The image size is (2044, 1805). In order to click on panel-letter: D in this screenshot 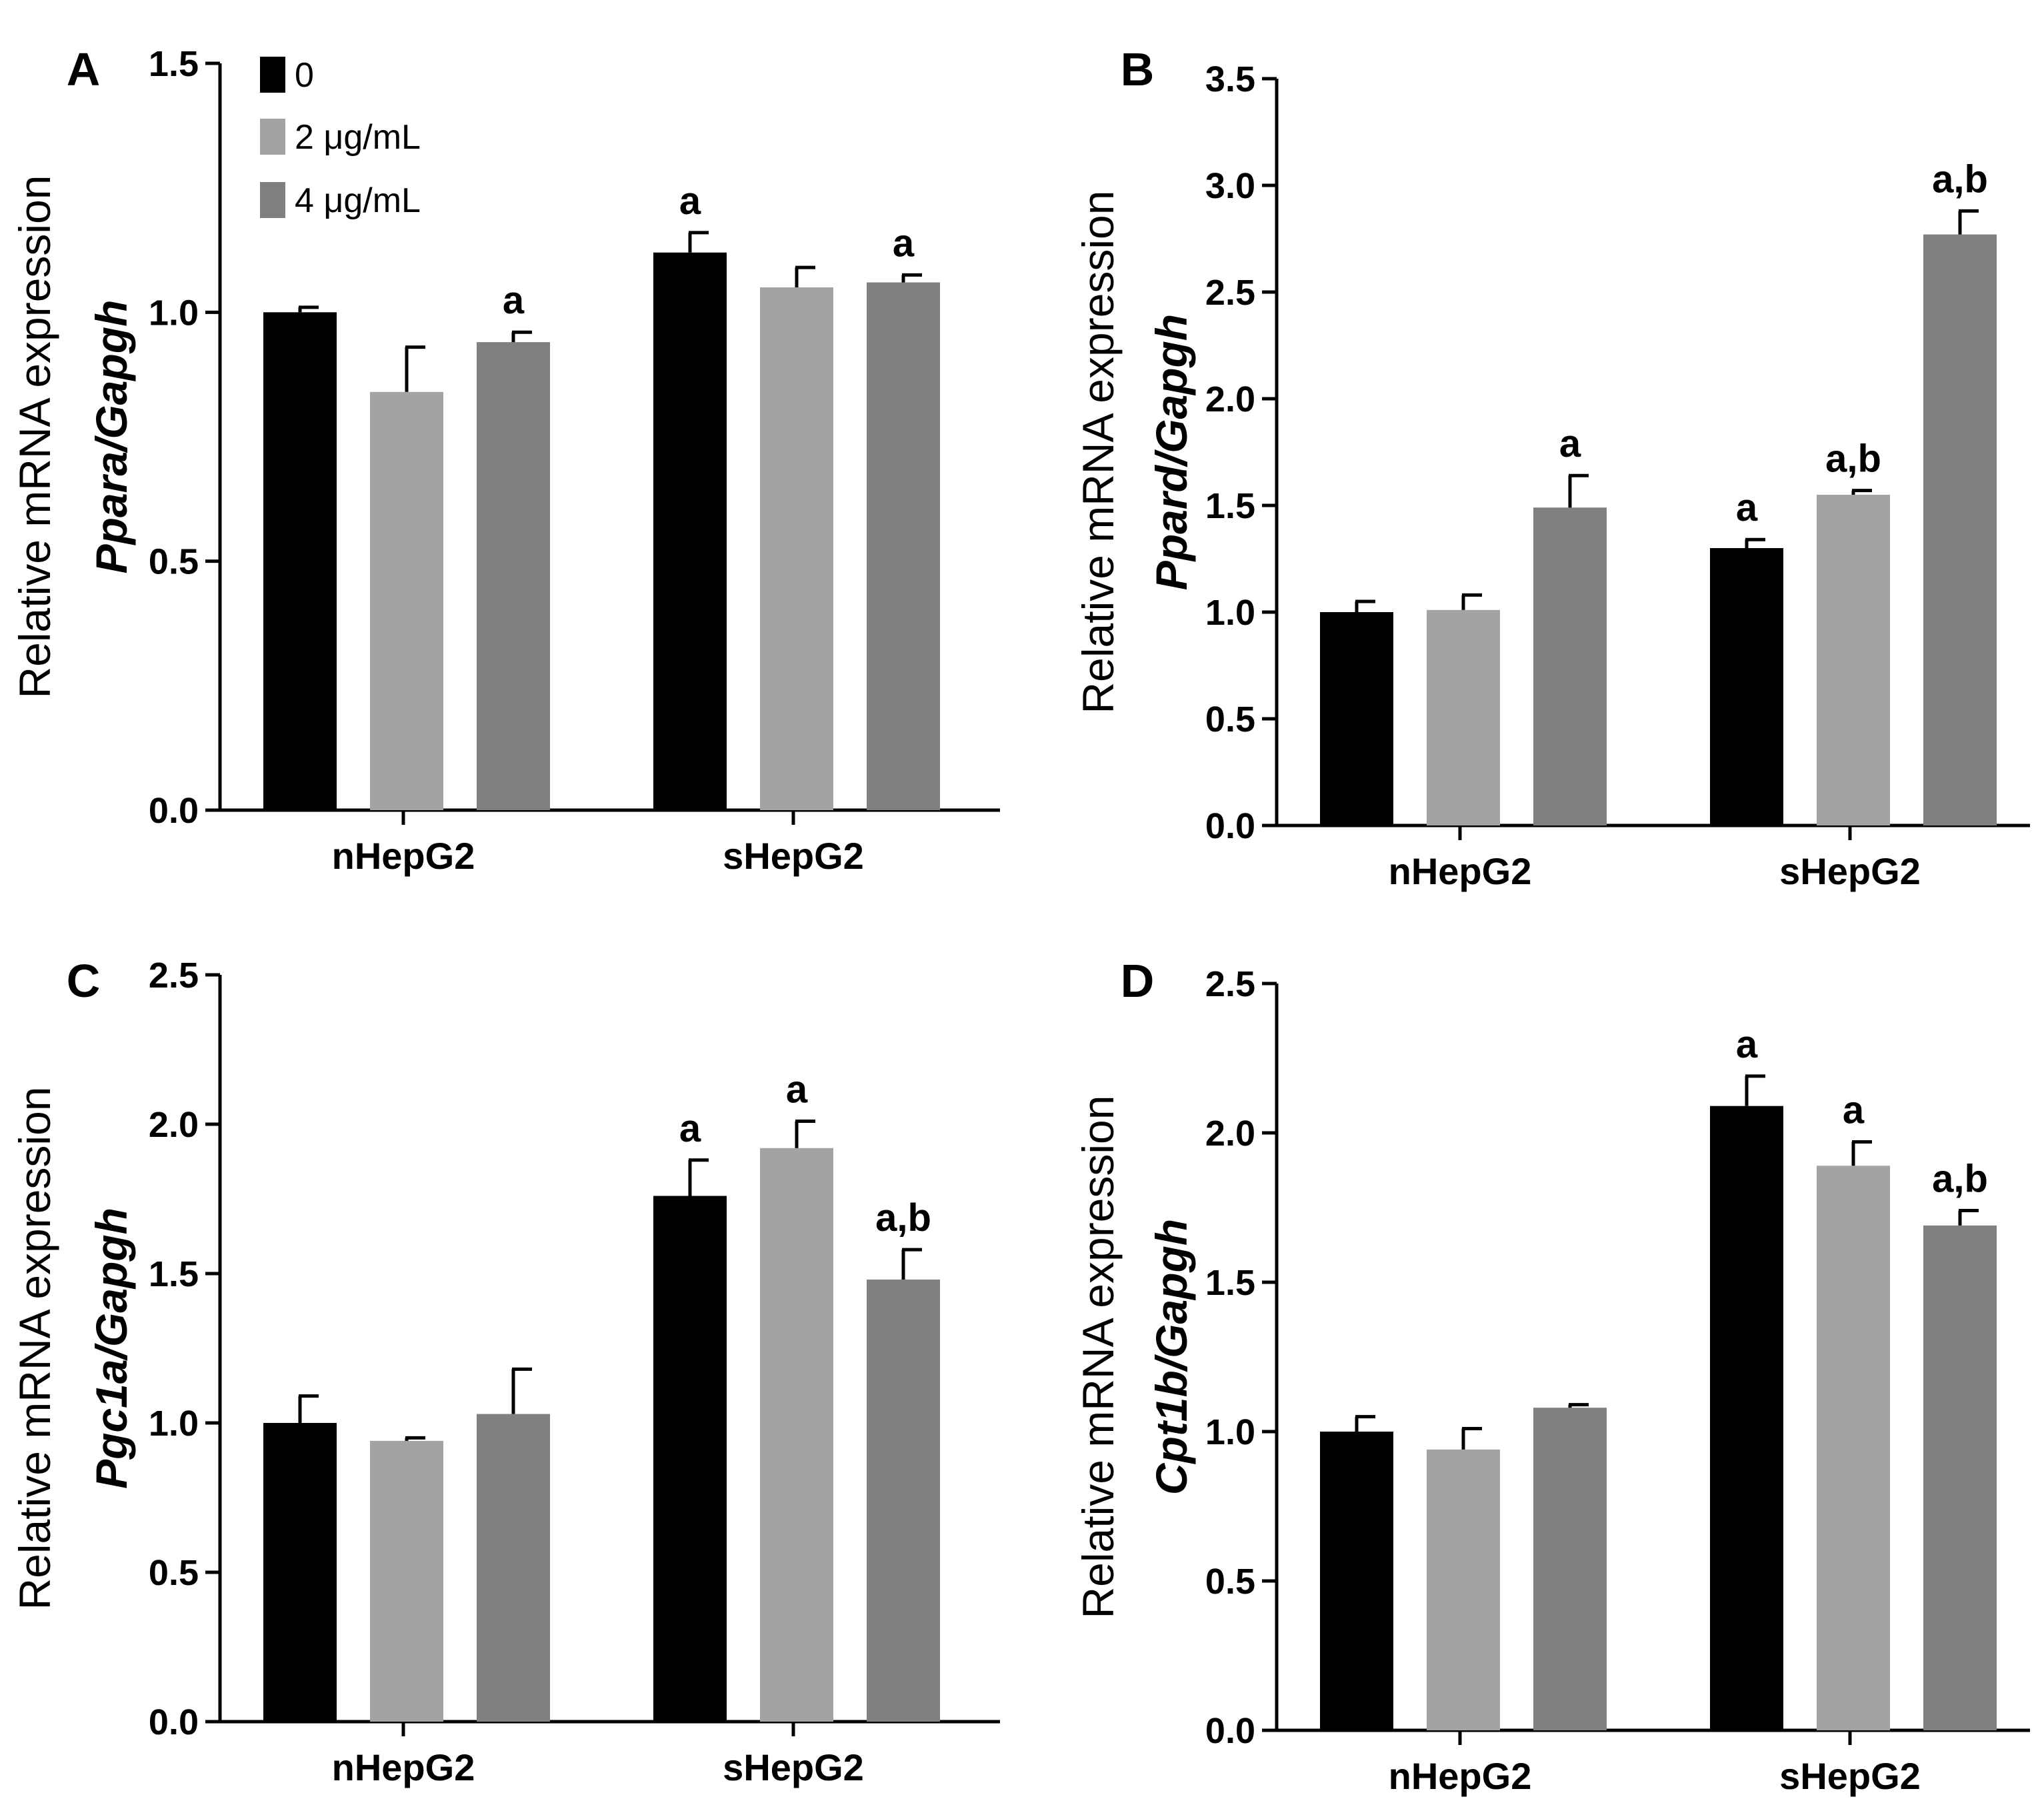, I will do `click(1138, 981)`.